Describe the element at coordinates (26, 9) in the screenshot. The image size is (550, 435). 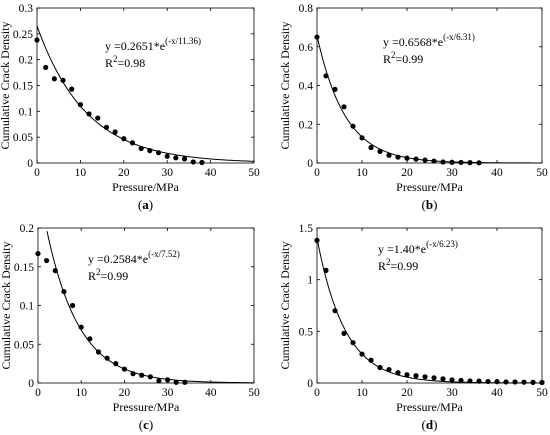
I see `y-tick-label: 0.3` at that location.